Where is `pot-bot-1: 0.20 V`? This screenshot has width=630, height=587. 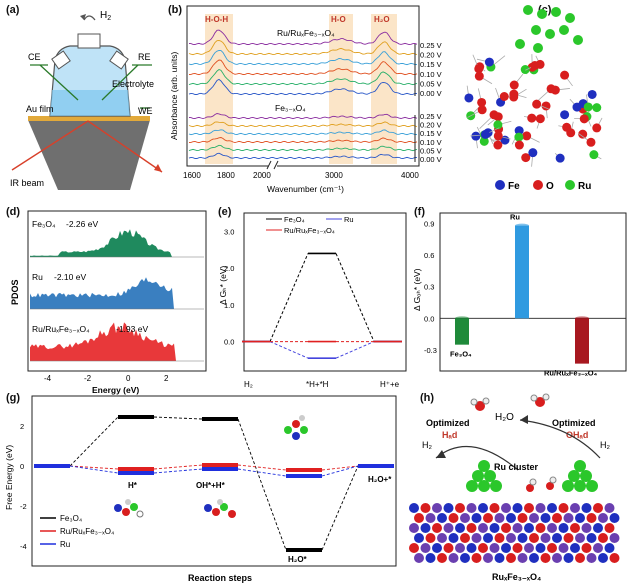 pot-bot-1: 0.20 V is located at coordinates (431, 125).